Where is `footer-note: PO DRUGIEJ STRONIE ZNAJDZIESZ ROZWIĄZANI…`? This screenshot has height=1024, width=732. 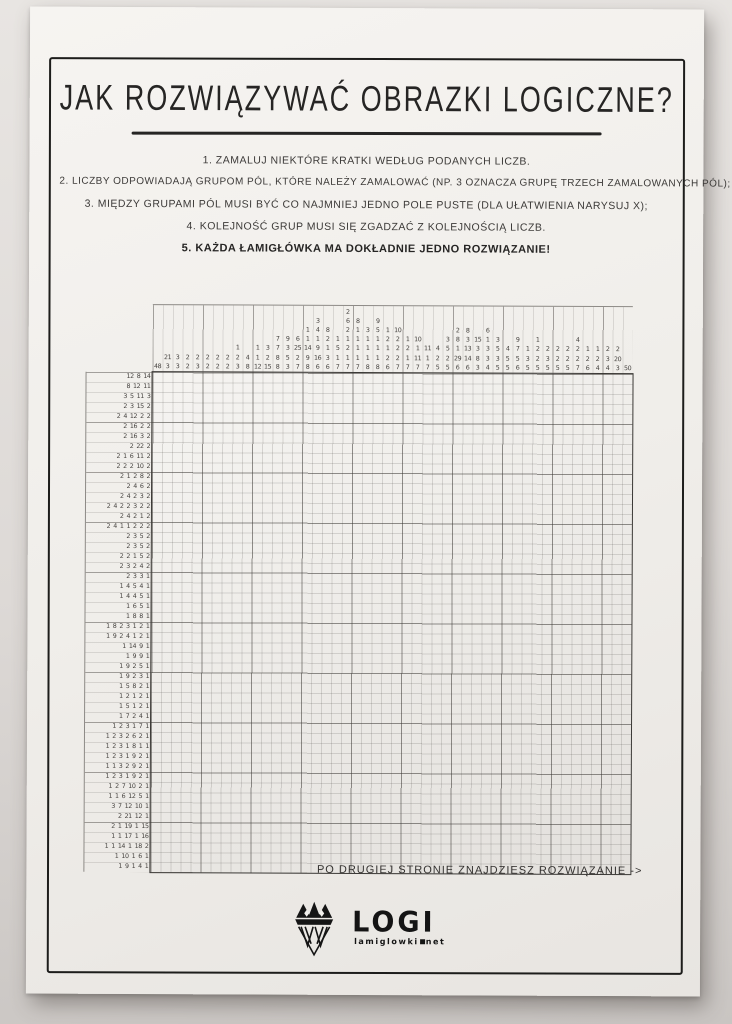
footer-note: PO DRUGIEJ STRONIE ZNAJDZIESZ ROZWIĄZANI… is located at coordinates (479, 870).